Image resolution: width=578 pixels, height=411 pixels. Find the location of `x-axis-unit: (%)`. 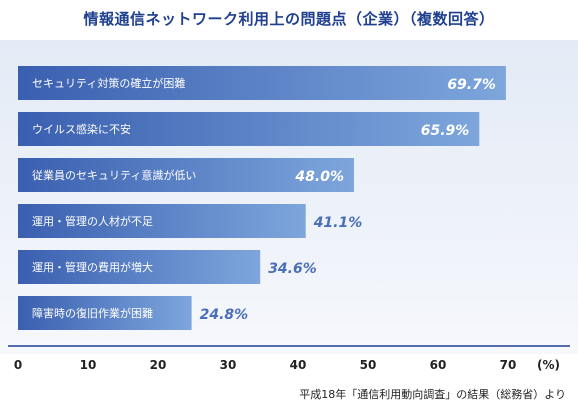

x-axis-unit: (%) is located at coordinates (548, 365).